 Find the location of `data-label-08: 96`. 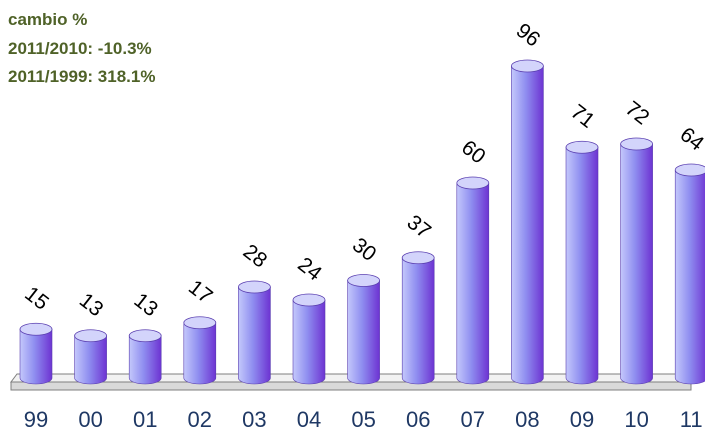

data-label-08: 96 is located at coordinates (528, 35).